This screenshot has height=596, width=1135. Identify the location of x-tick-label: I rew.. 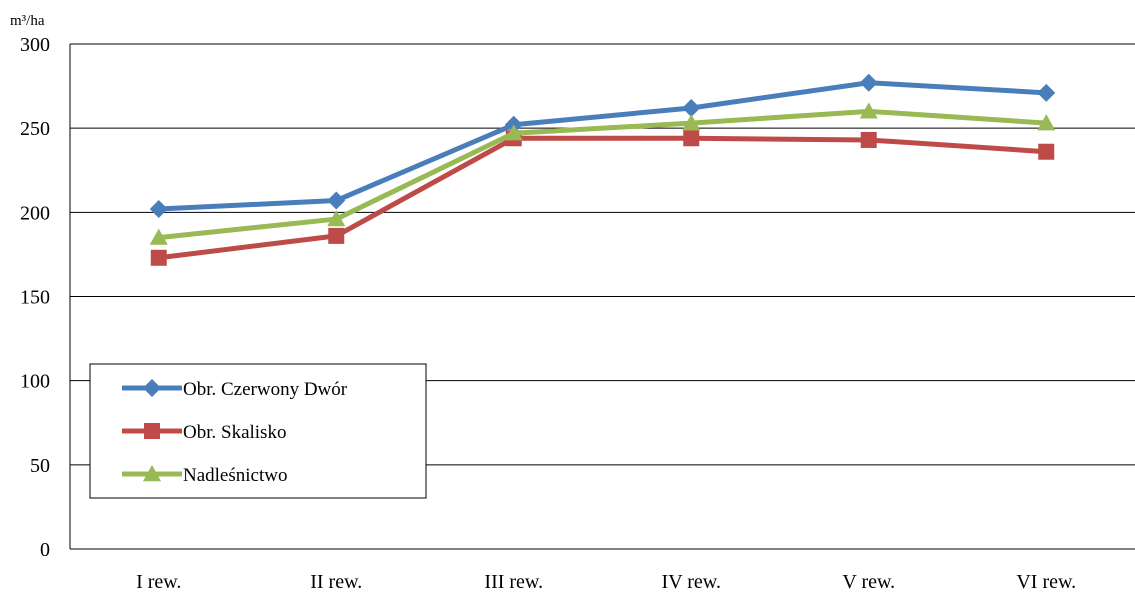
(158, 581).